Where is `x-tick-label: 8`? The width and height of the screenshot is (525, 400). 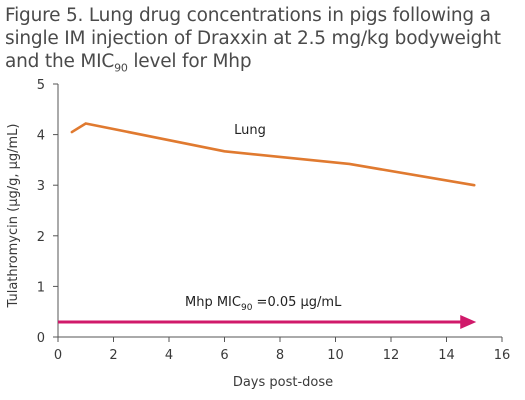 x-tick-label: 8 is located at coordinates (280, 355).